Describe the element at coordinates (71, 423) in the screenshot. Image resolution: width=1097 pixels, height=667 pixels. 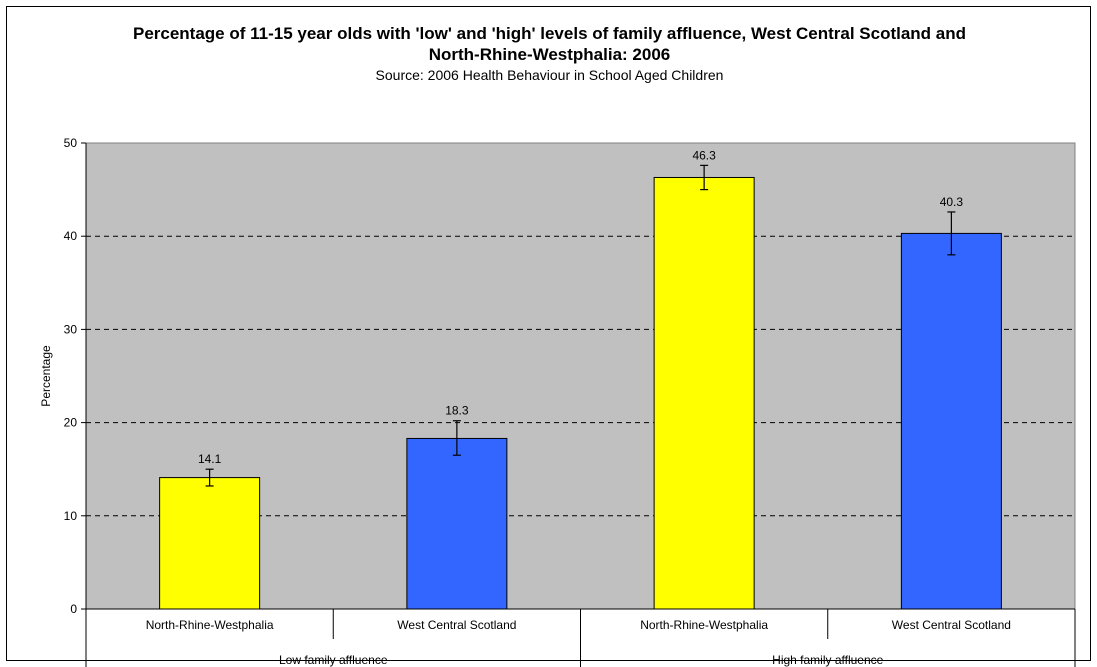
I see `y-tick-label: 20` at that location.